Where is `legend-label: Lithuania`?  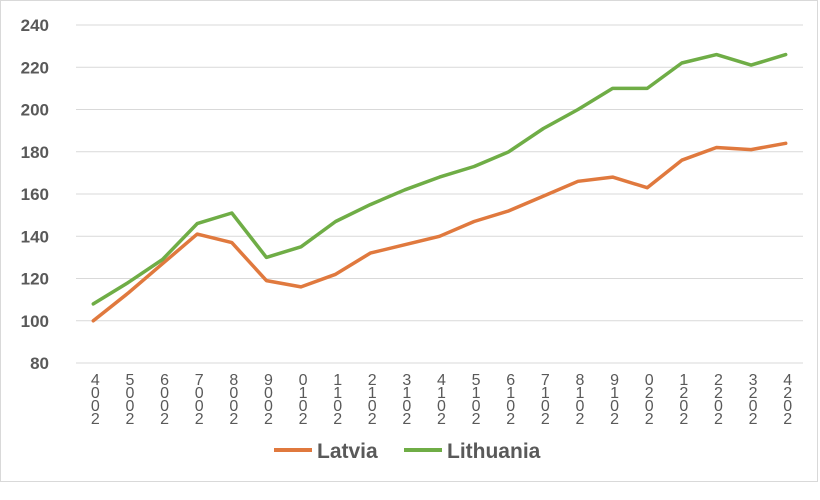
legend-label: Lithuania is located at coordinates (494, 451).